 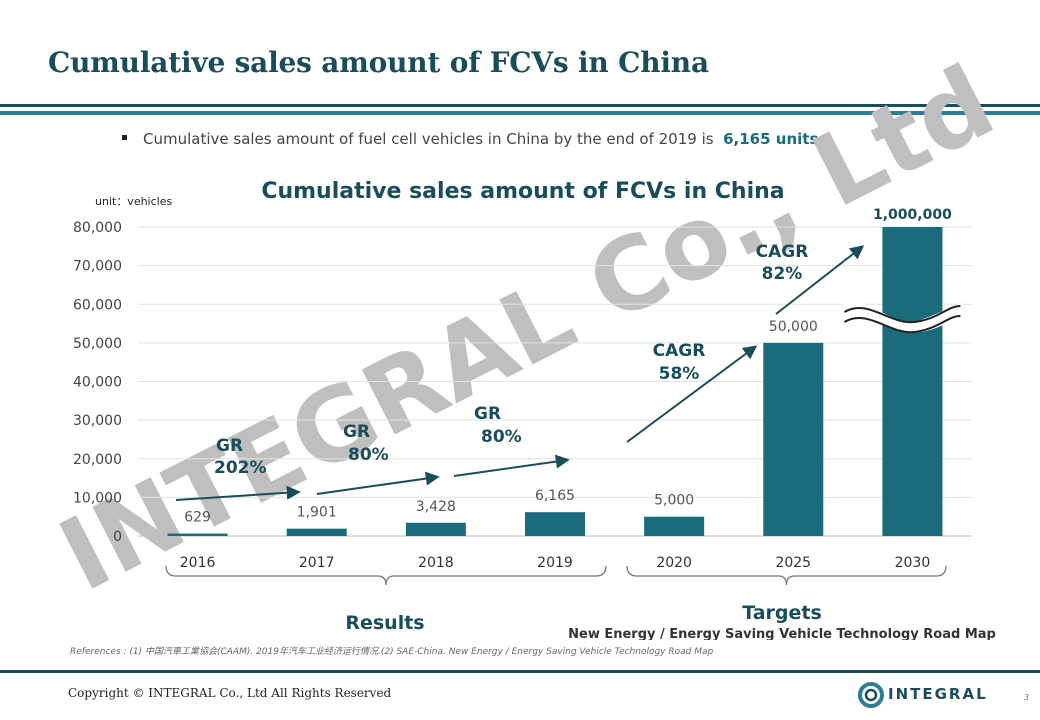 What do you see at coordinates (378, 62) in the screenshot?
I see `page-title: Cumulative sales amount of FCVs in China` at bounding box center [378, 62].